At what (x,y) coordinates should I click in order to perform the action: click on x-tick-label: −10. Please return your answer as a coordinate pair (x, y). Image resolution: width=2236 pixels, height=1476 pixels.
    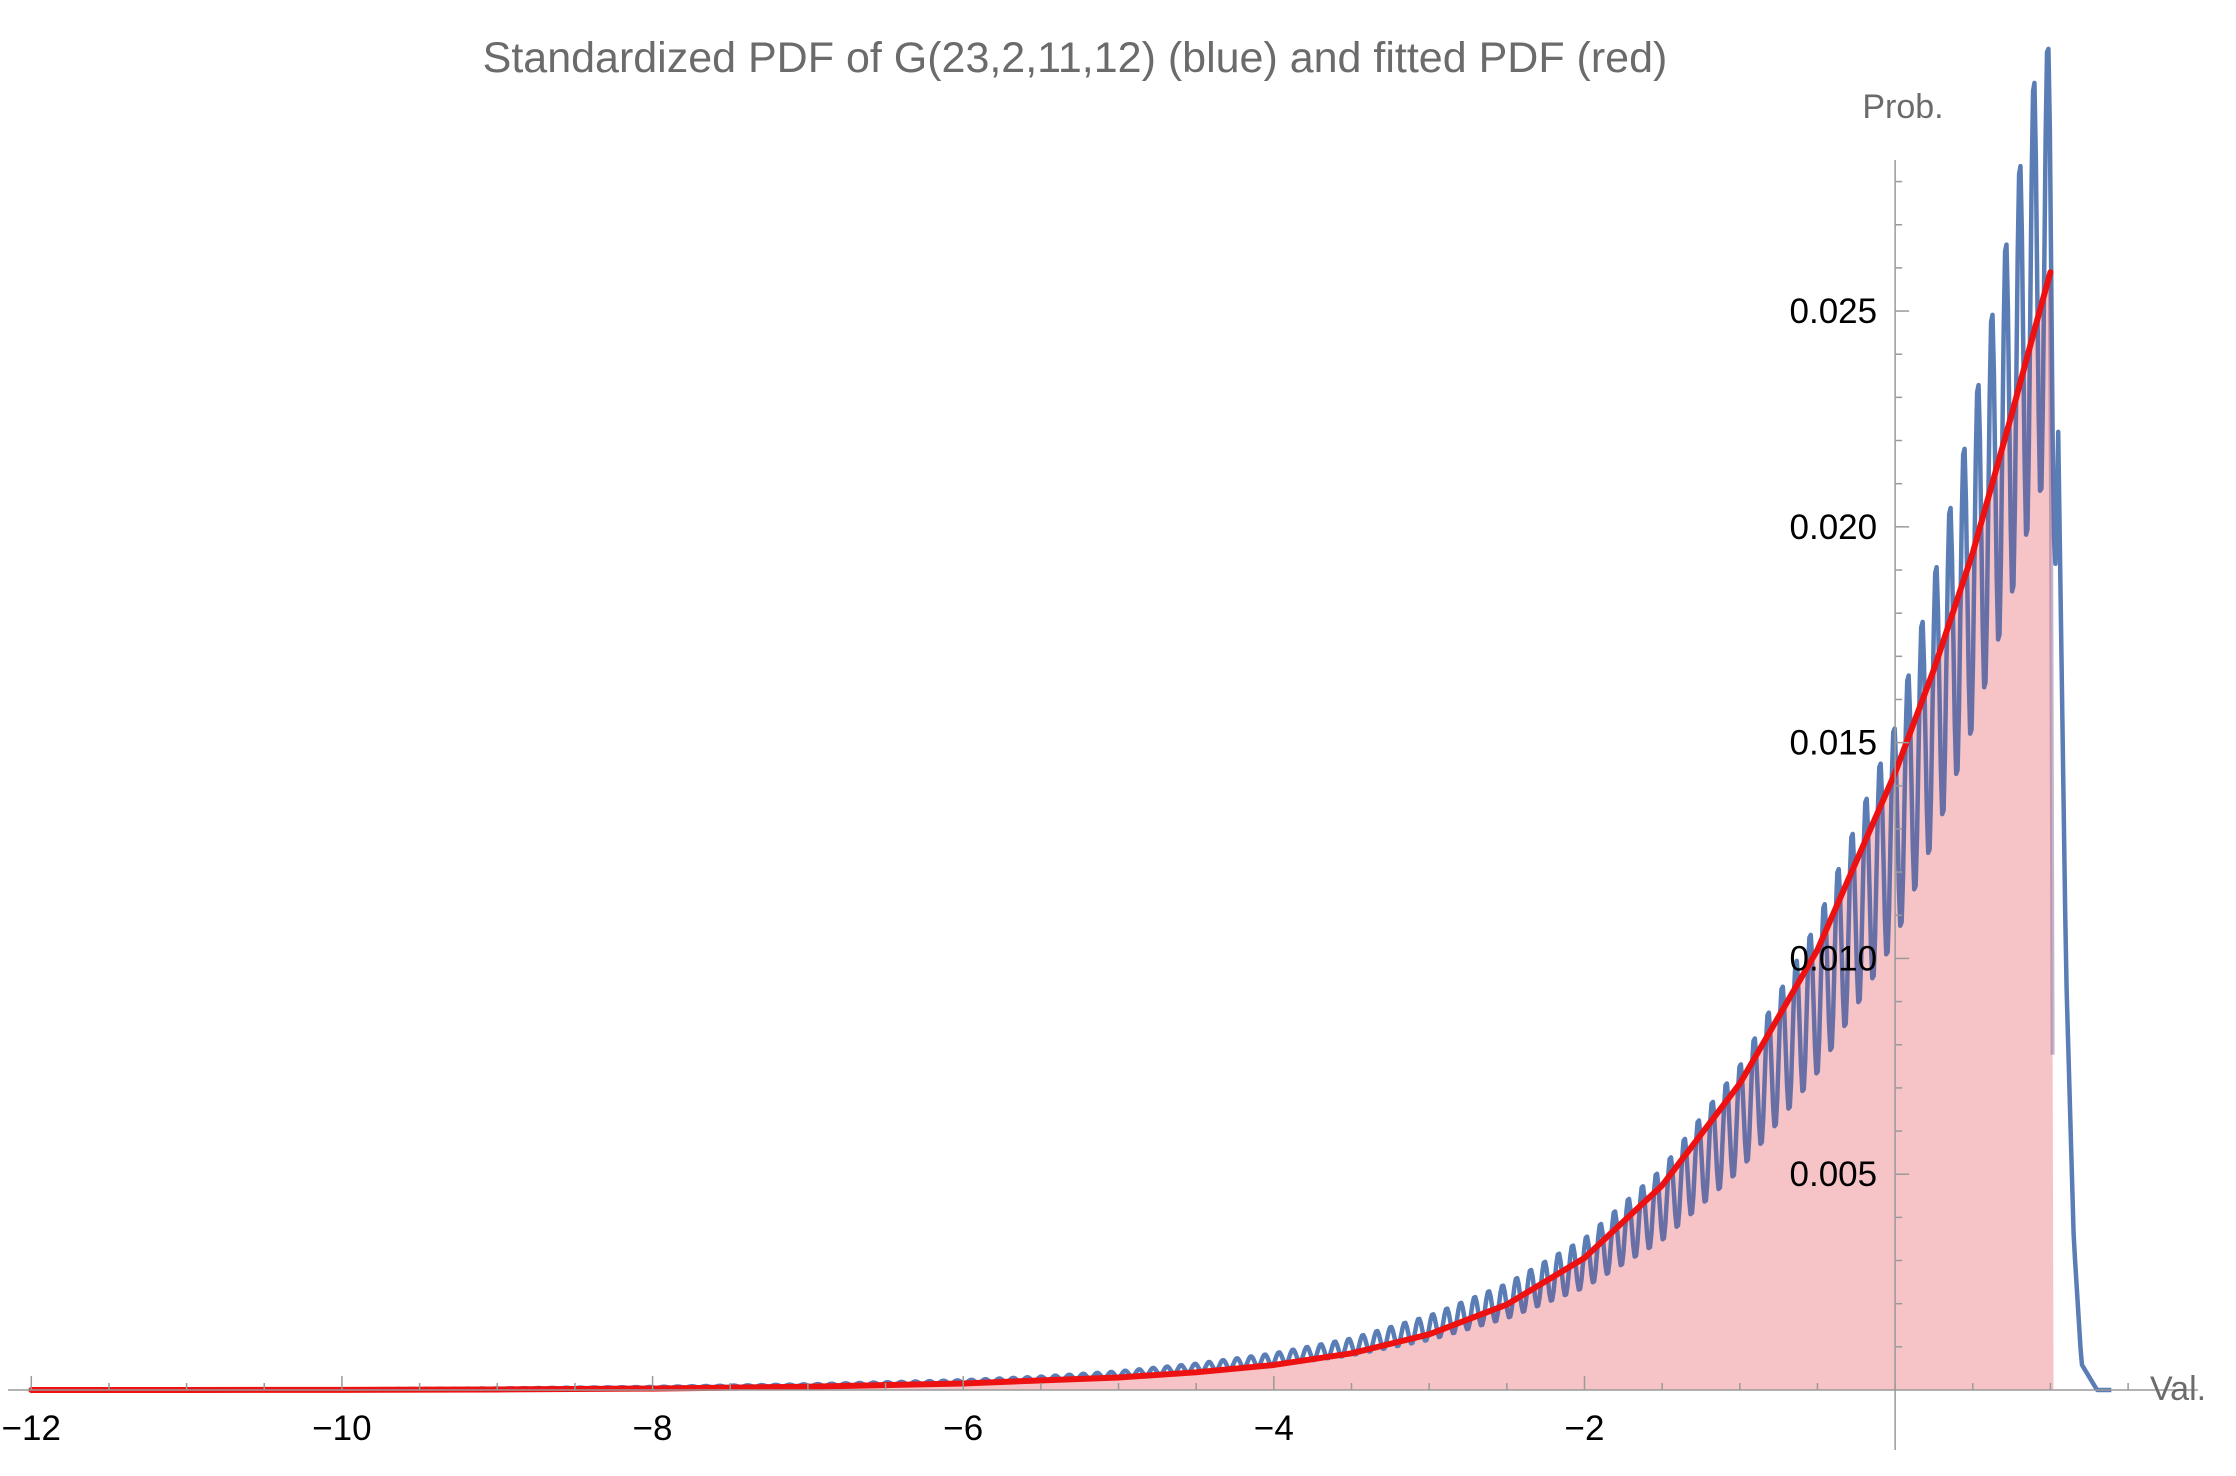
    Looking at the image, I should click on (341, 1428).